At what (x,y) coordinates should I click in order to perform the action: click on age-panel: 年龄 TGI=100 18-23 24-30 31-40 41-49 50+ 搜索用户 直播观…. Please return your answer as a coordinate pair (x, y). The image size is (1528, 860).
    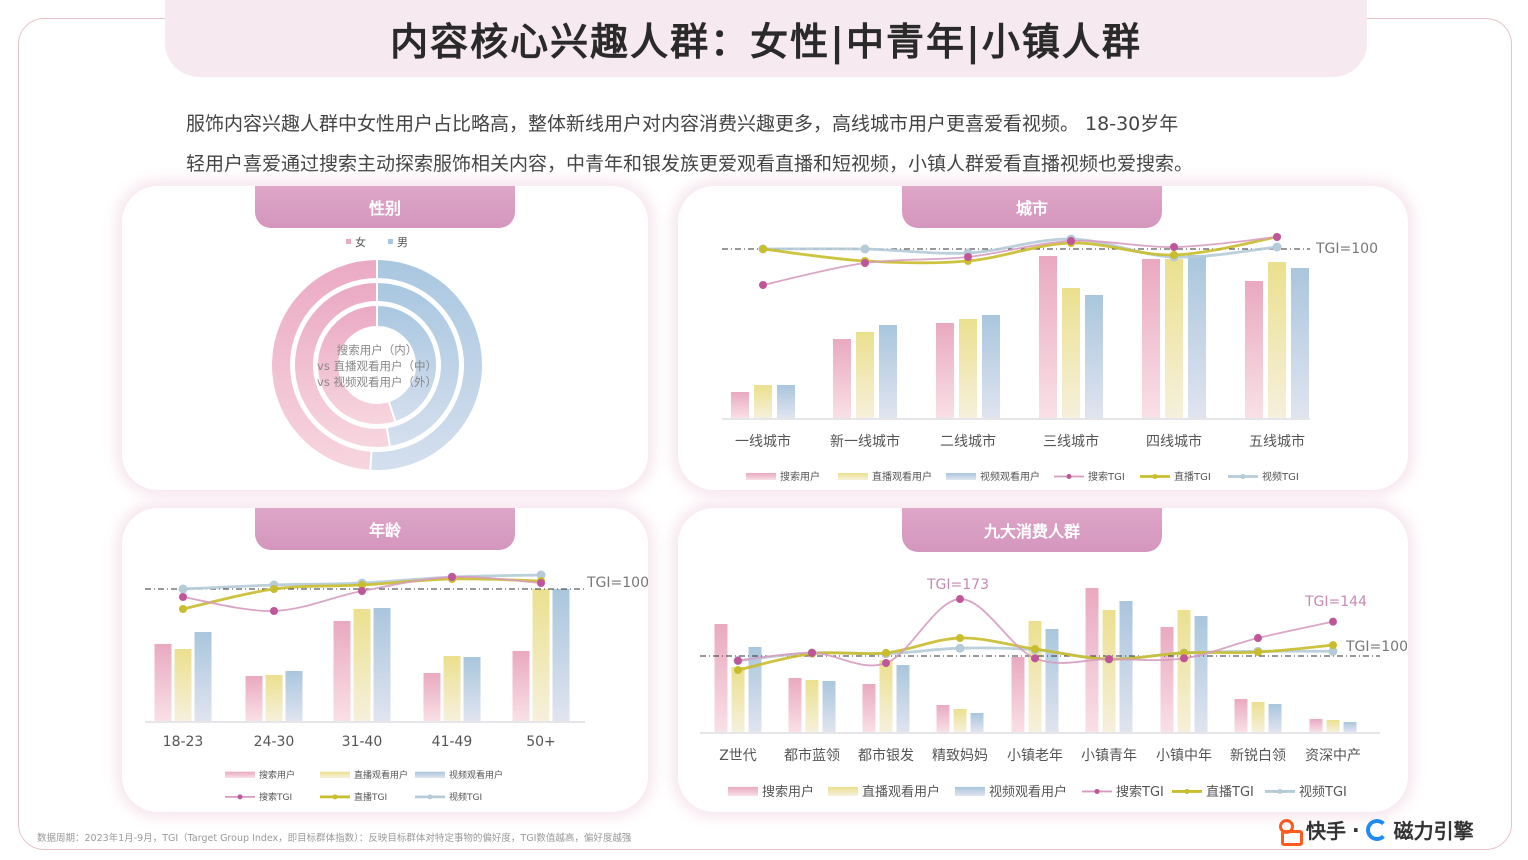
    Looking at the image, I should click on (385, 660).